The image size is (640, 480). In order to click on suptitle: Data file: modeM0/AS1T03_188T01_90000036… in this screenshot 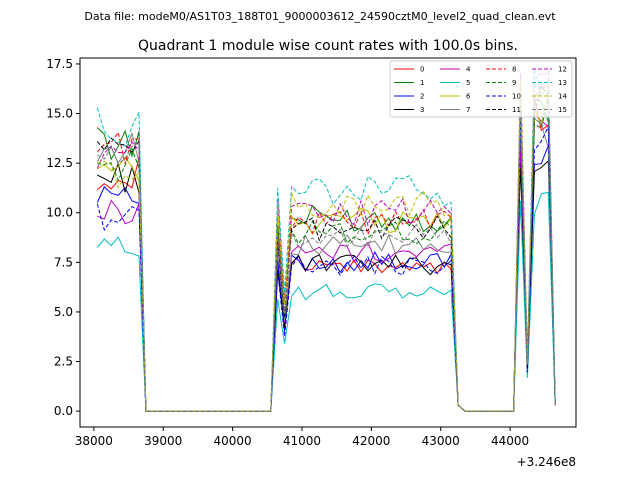, I will do `click(320, 16)`.